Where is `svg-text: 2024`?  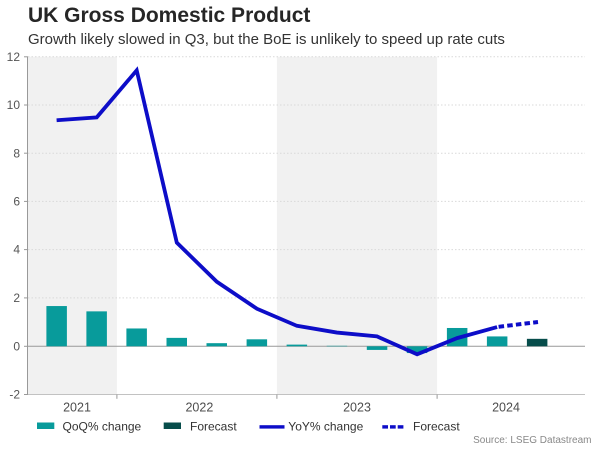 svg-text: 2024 is located at coordinates (506, 407).